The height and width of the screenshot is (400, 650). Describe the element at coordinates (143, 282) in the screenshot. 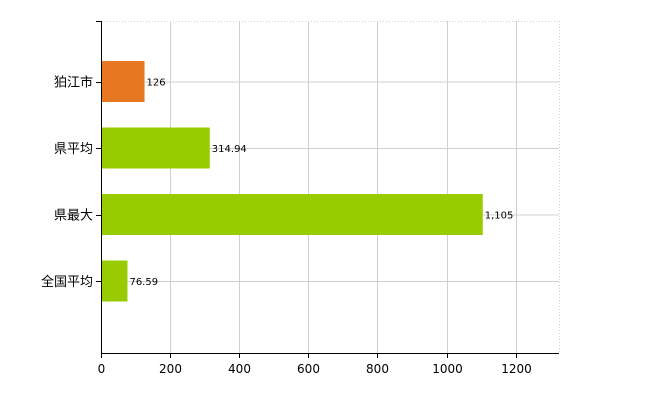

I see `data-label: 76.59` at that location.